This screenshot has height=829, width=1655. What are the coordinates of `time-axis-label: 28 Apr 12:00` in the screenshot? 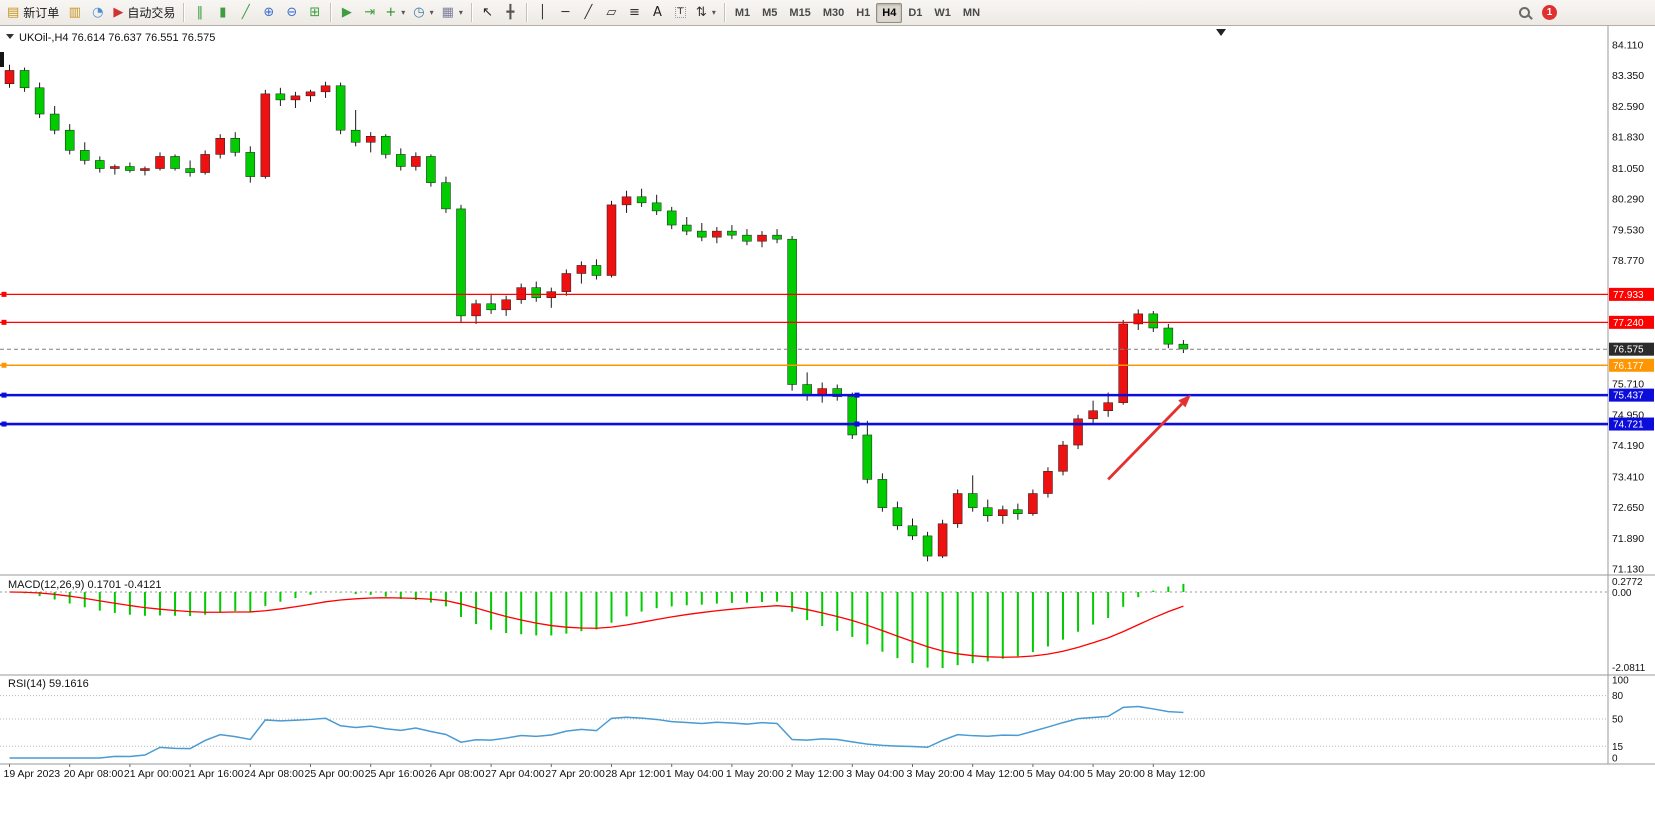 It's located at (636, 774).